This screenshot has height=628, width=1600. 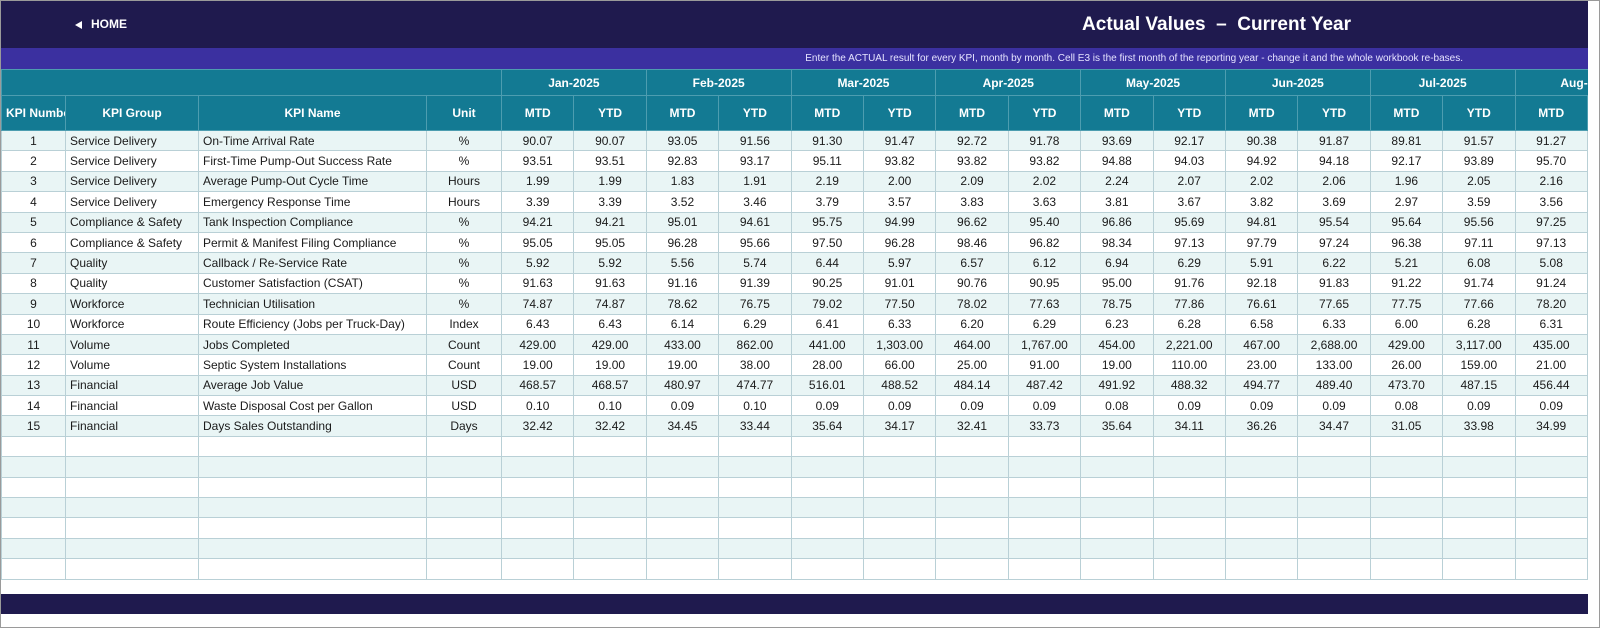 What do you see at coordinates (827, 222) in the screenshot?
I see `cell: 95.75` at bounding box center [827, 222].